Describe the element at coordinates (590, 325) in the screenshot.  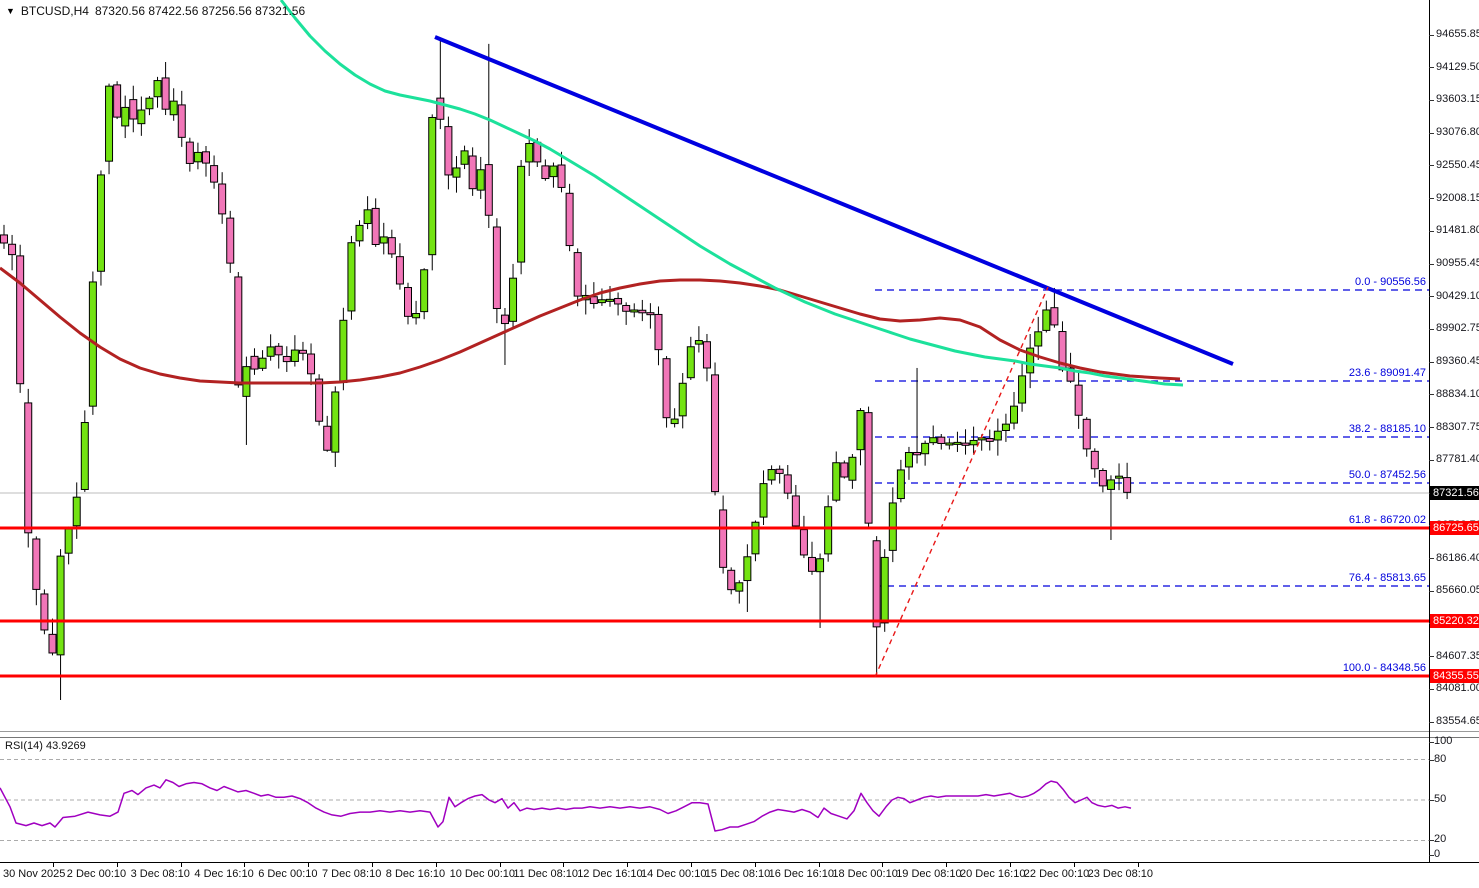
I see `ma-slow-line` at that location.